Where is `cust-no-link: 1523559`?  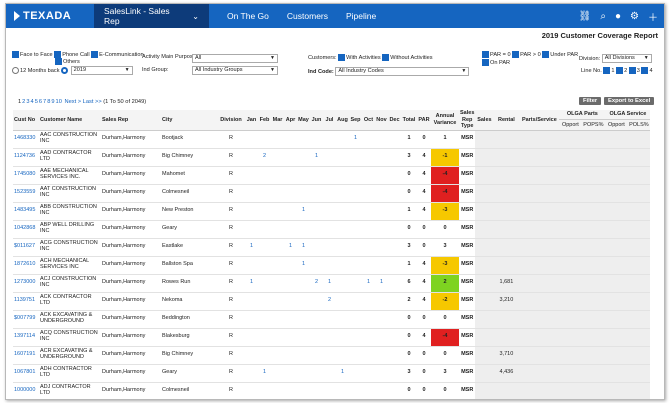 cust-no-link: 1523559 is located at coordinates (26, 193).